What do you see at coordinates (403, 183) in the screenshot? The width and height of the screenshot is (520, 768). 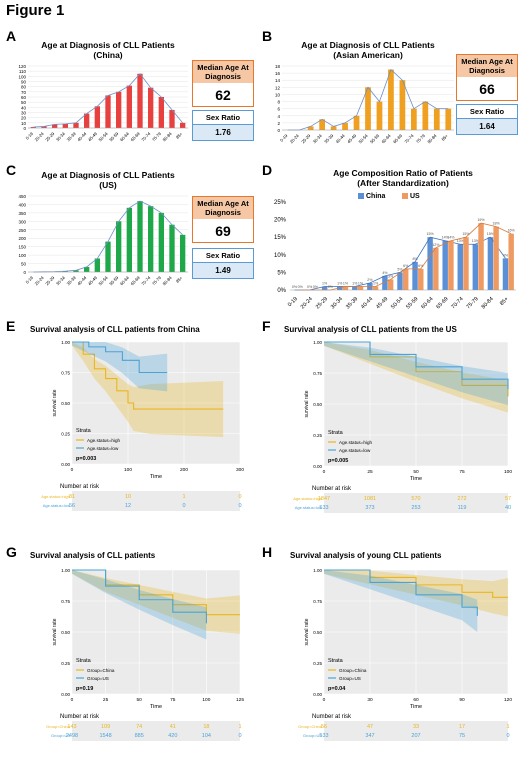 I see `chart-subtitle: (After Standardization)` at bounding box center [403, 183].